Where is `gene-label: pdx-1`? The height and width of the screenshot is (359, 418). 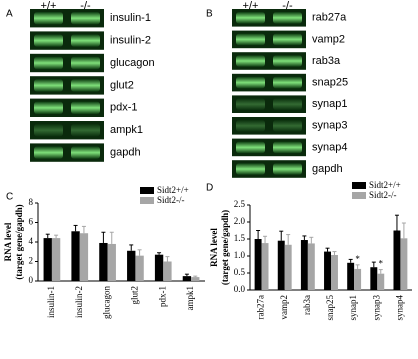
gene-label: pdx-1 is located at coordinates (124, 108).